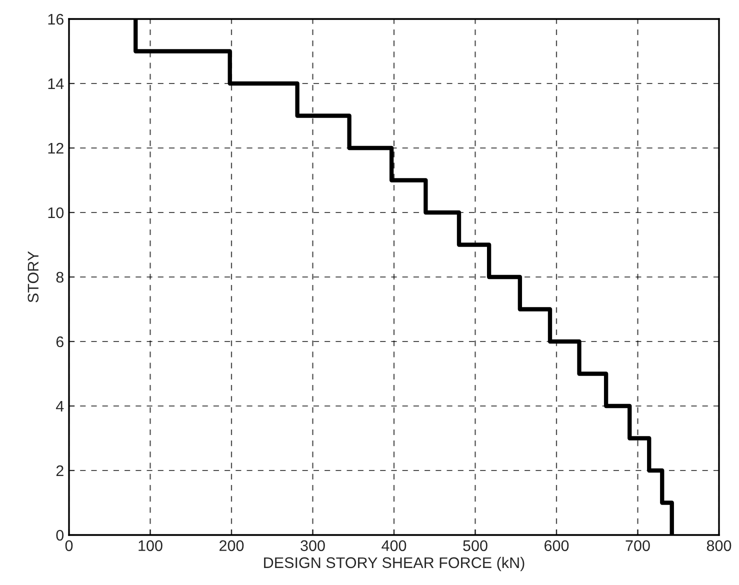  What do you see at coordinates (56, 84) in the screenshot?
I see `y-tick-label: 14` at bounding box center [56, 84].